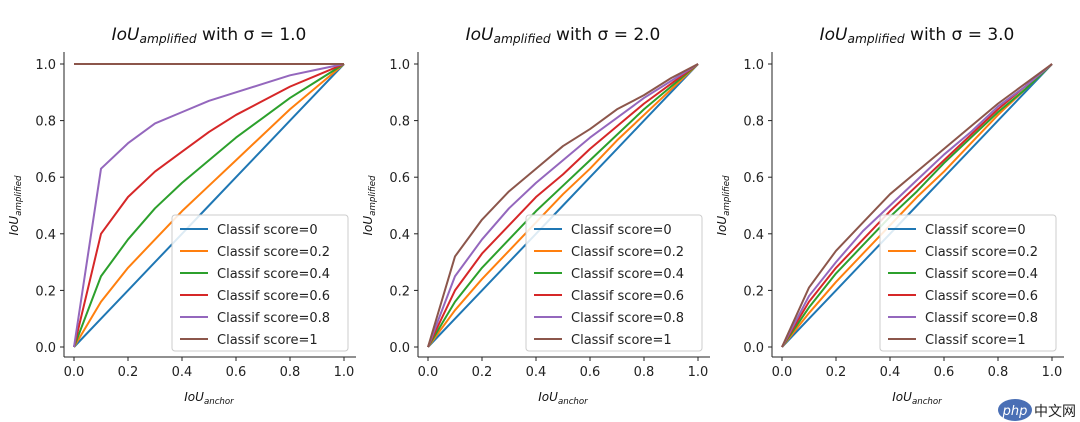 The height and width of the screenshot is (422, 1080). I want to click on chart-title: IoUamplified with σ = 1.0, so click(209, 35).